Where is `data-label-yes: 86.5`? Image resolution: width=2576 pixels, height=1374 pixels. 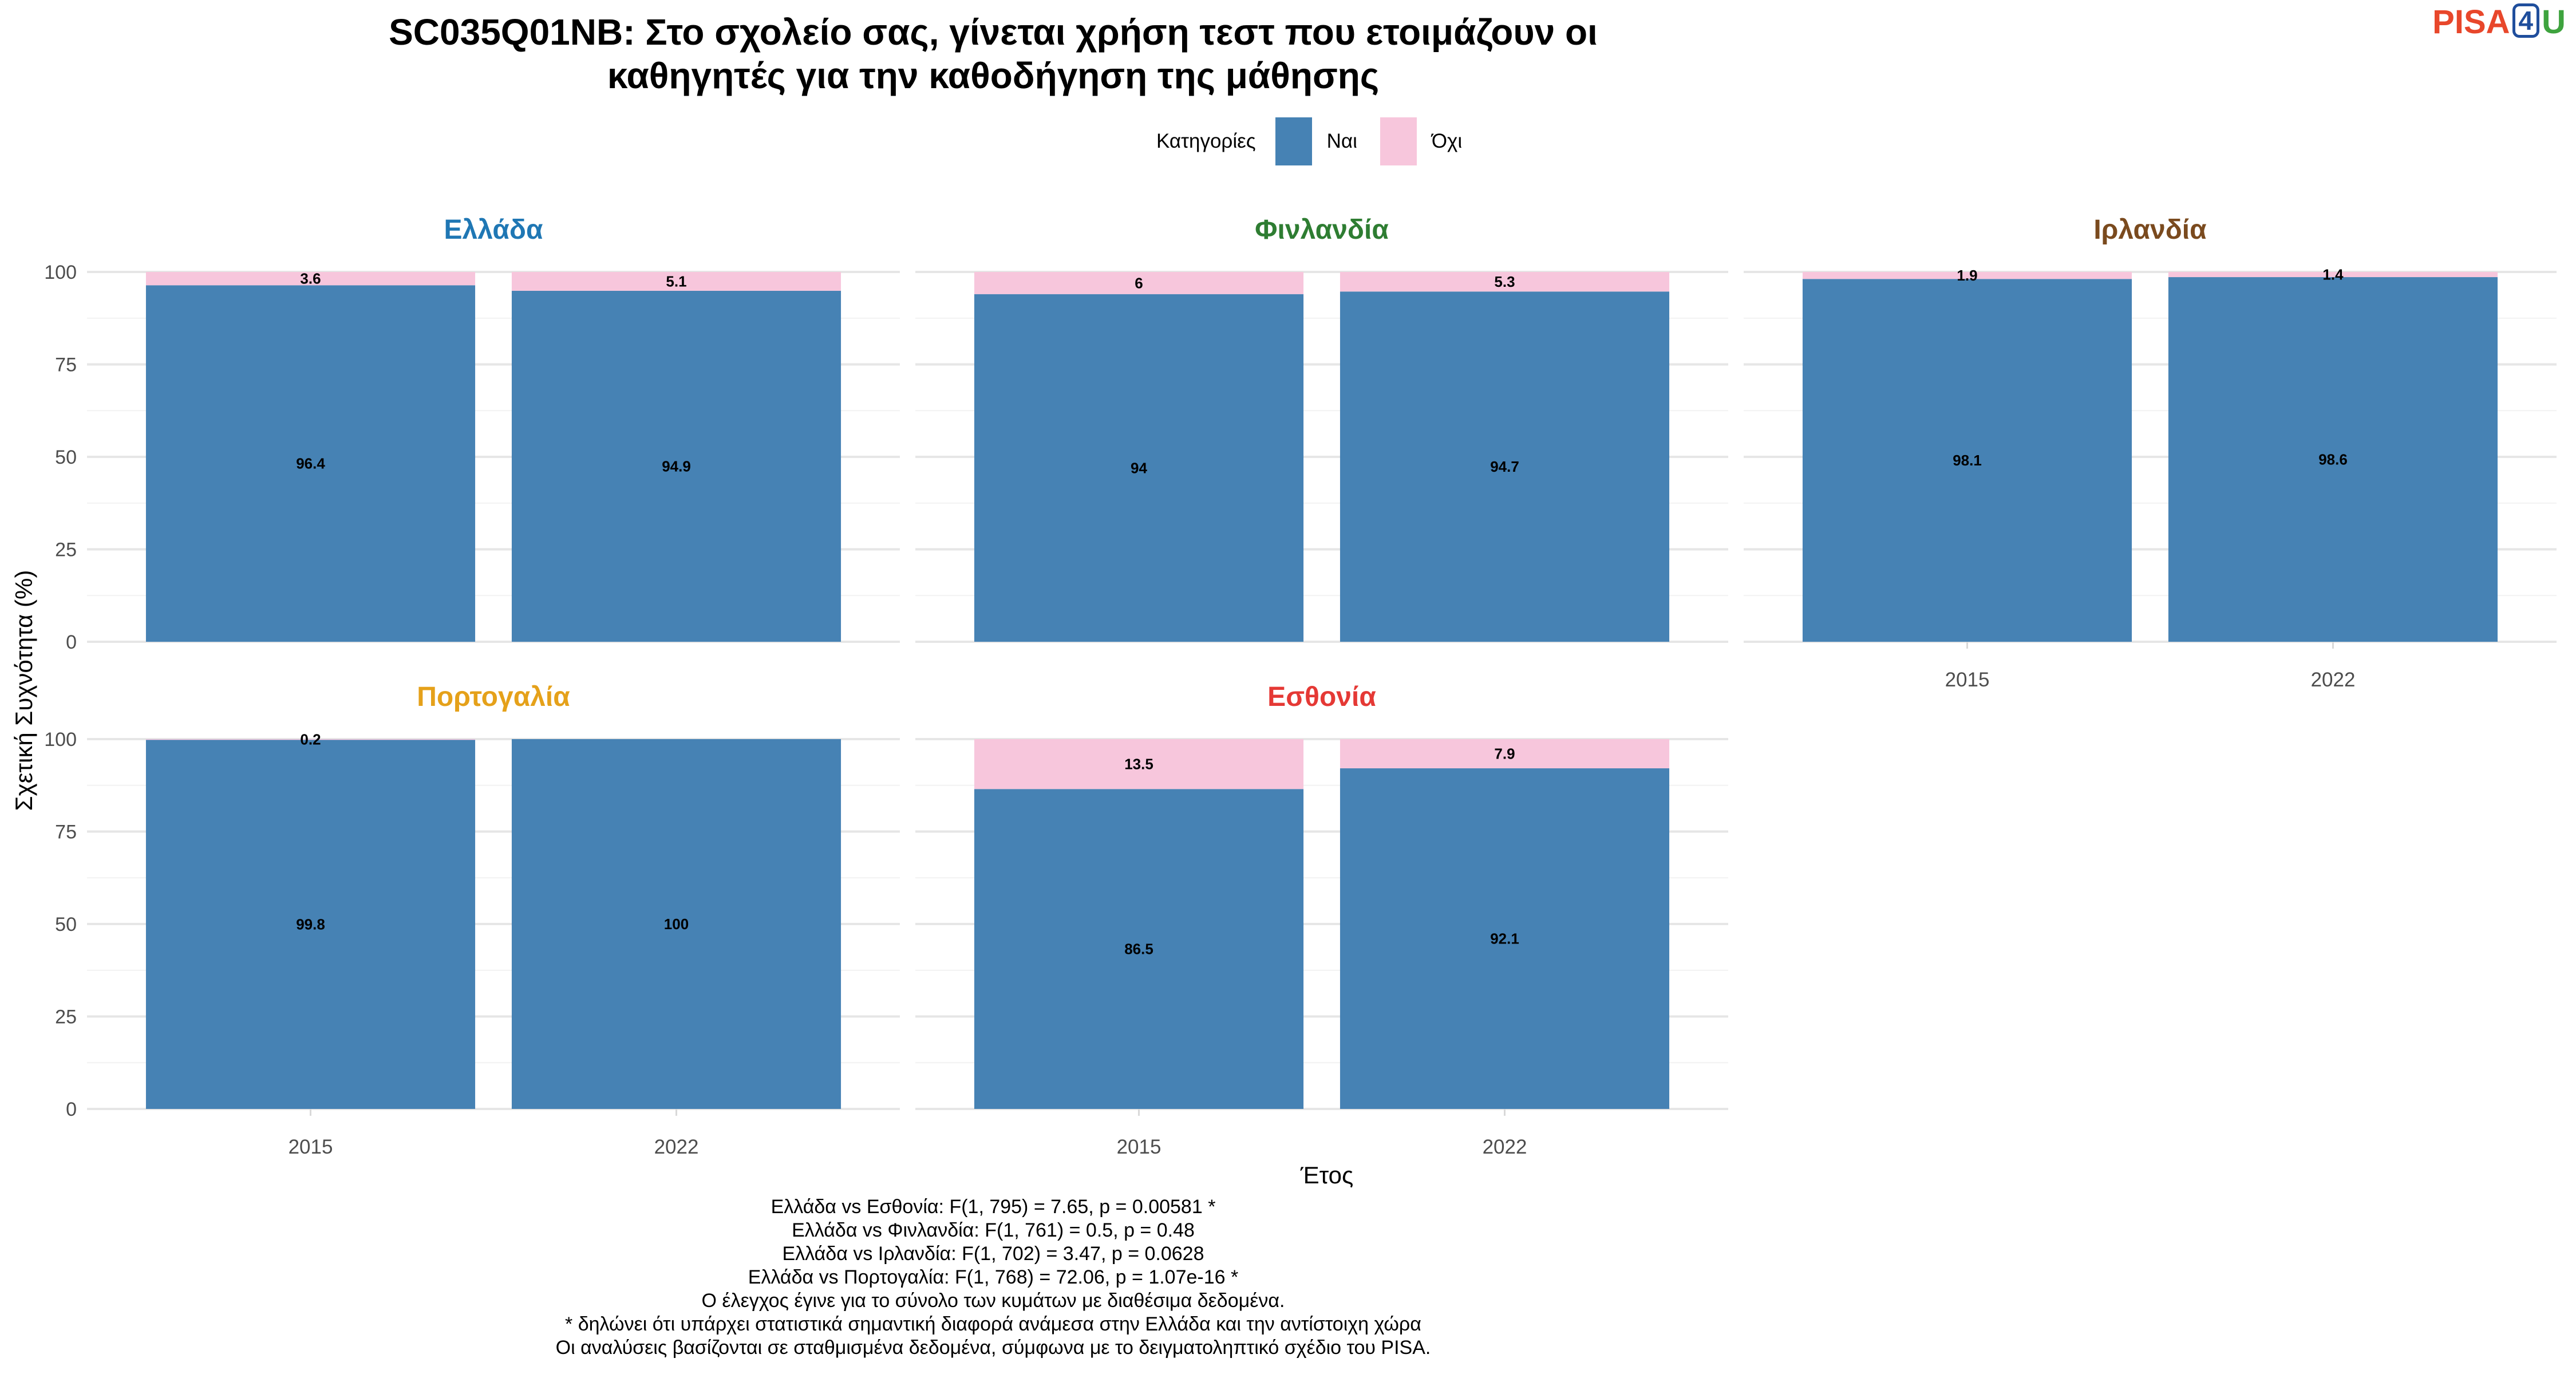 data-label-yes: 86.5 is located at coordinates (1138, 949).